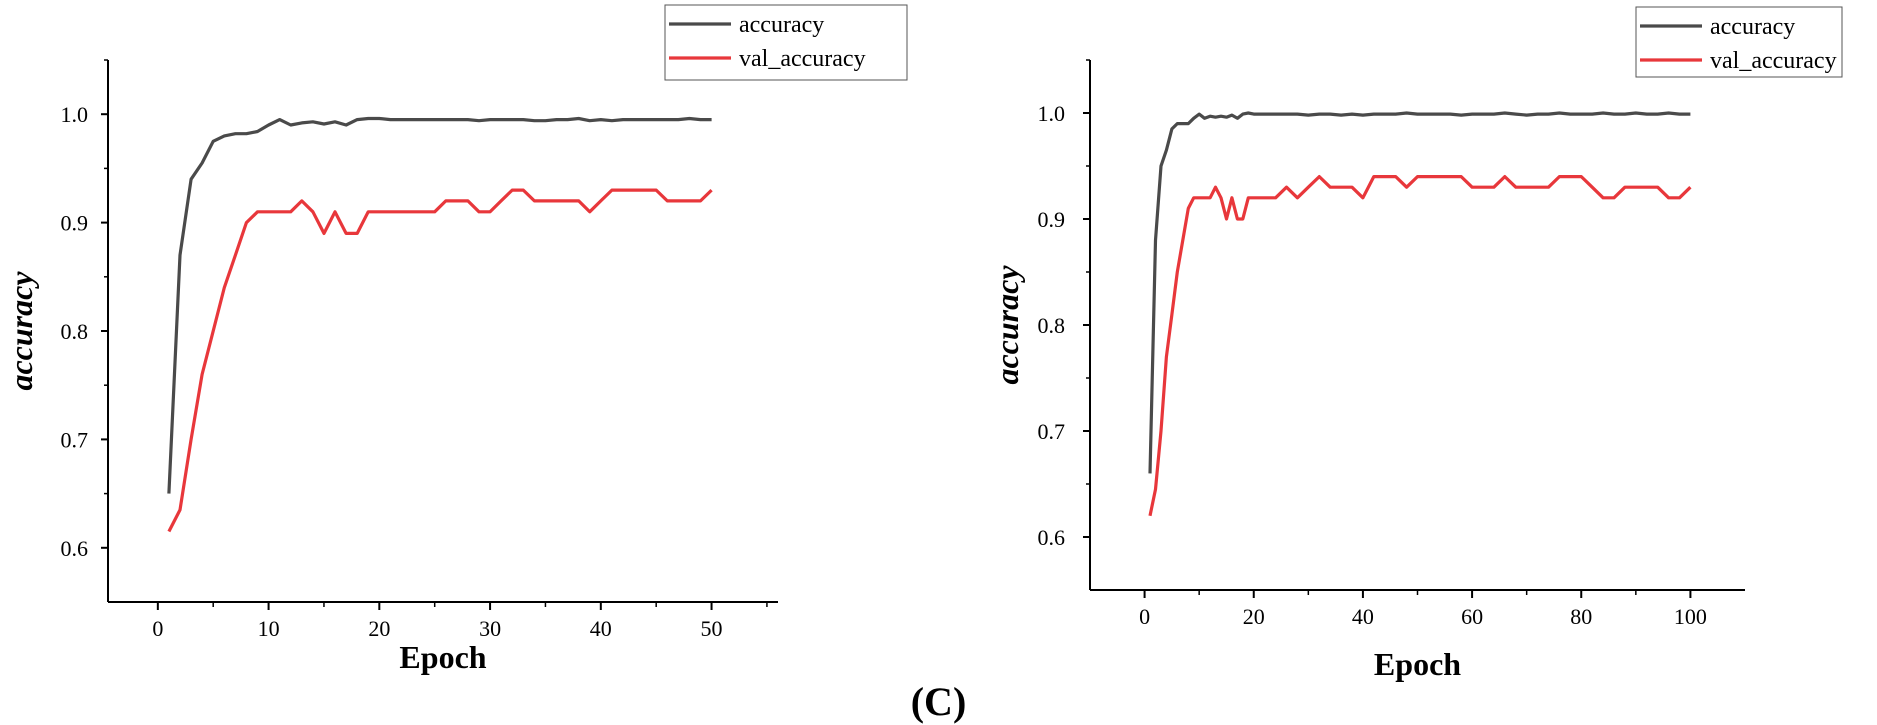 Image resolution: width=1877 pixels, height=725 pixels. Describe the element at coordinates (938, 701) in the screenshot. I see `figure-label: (C)` at that location.